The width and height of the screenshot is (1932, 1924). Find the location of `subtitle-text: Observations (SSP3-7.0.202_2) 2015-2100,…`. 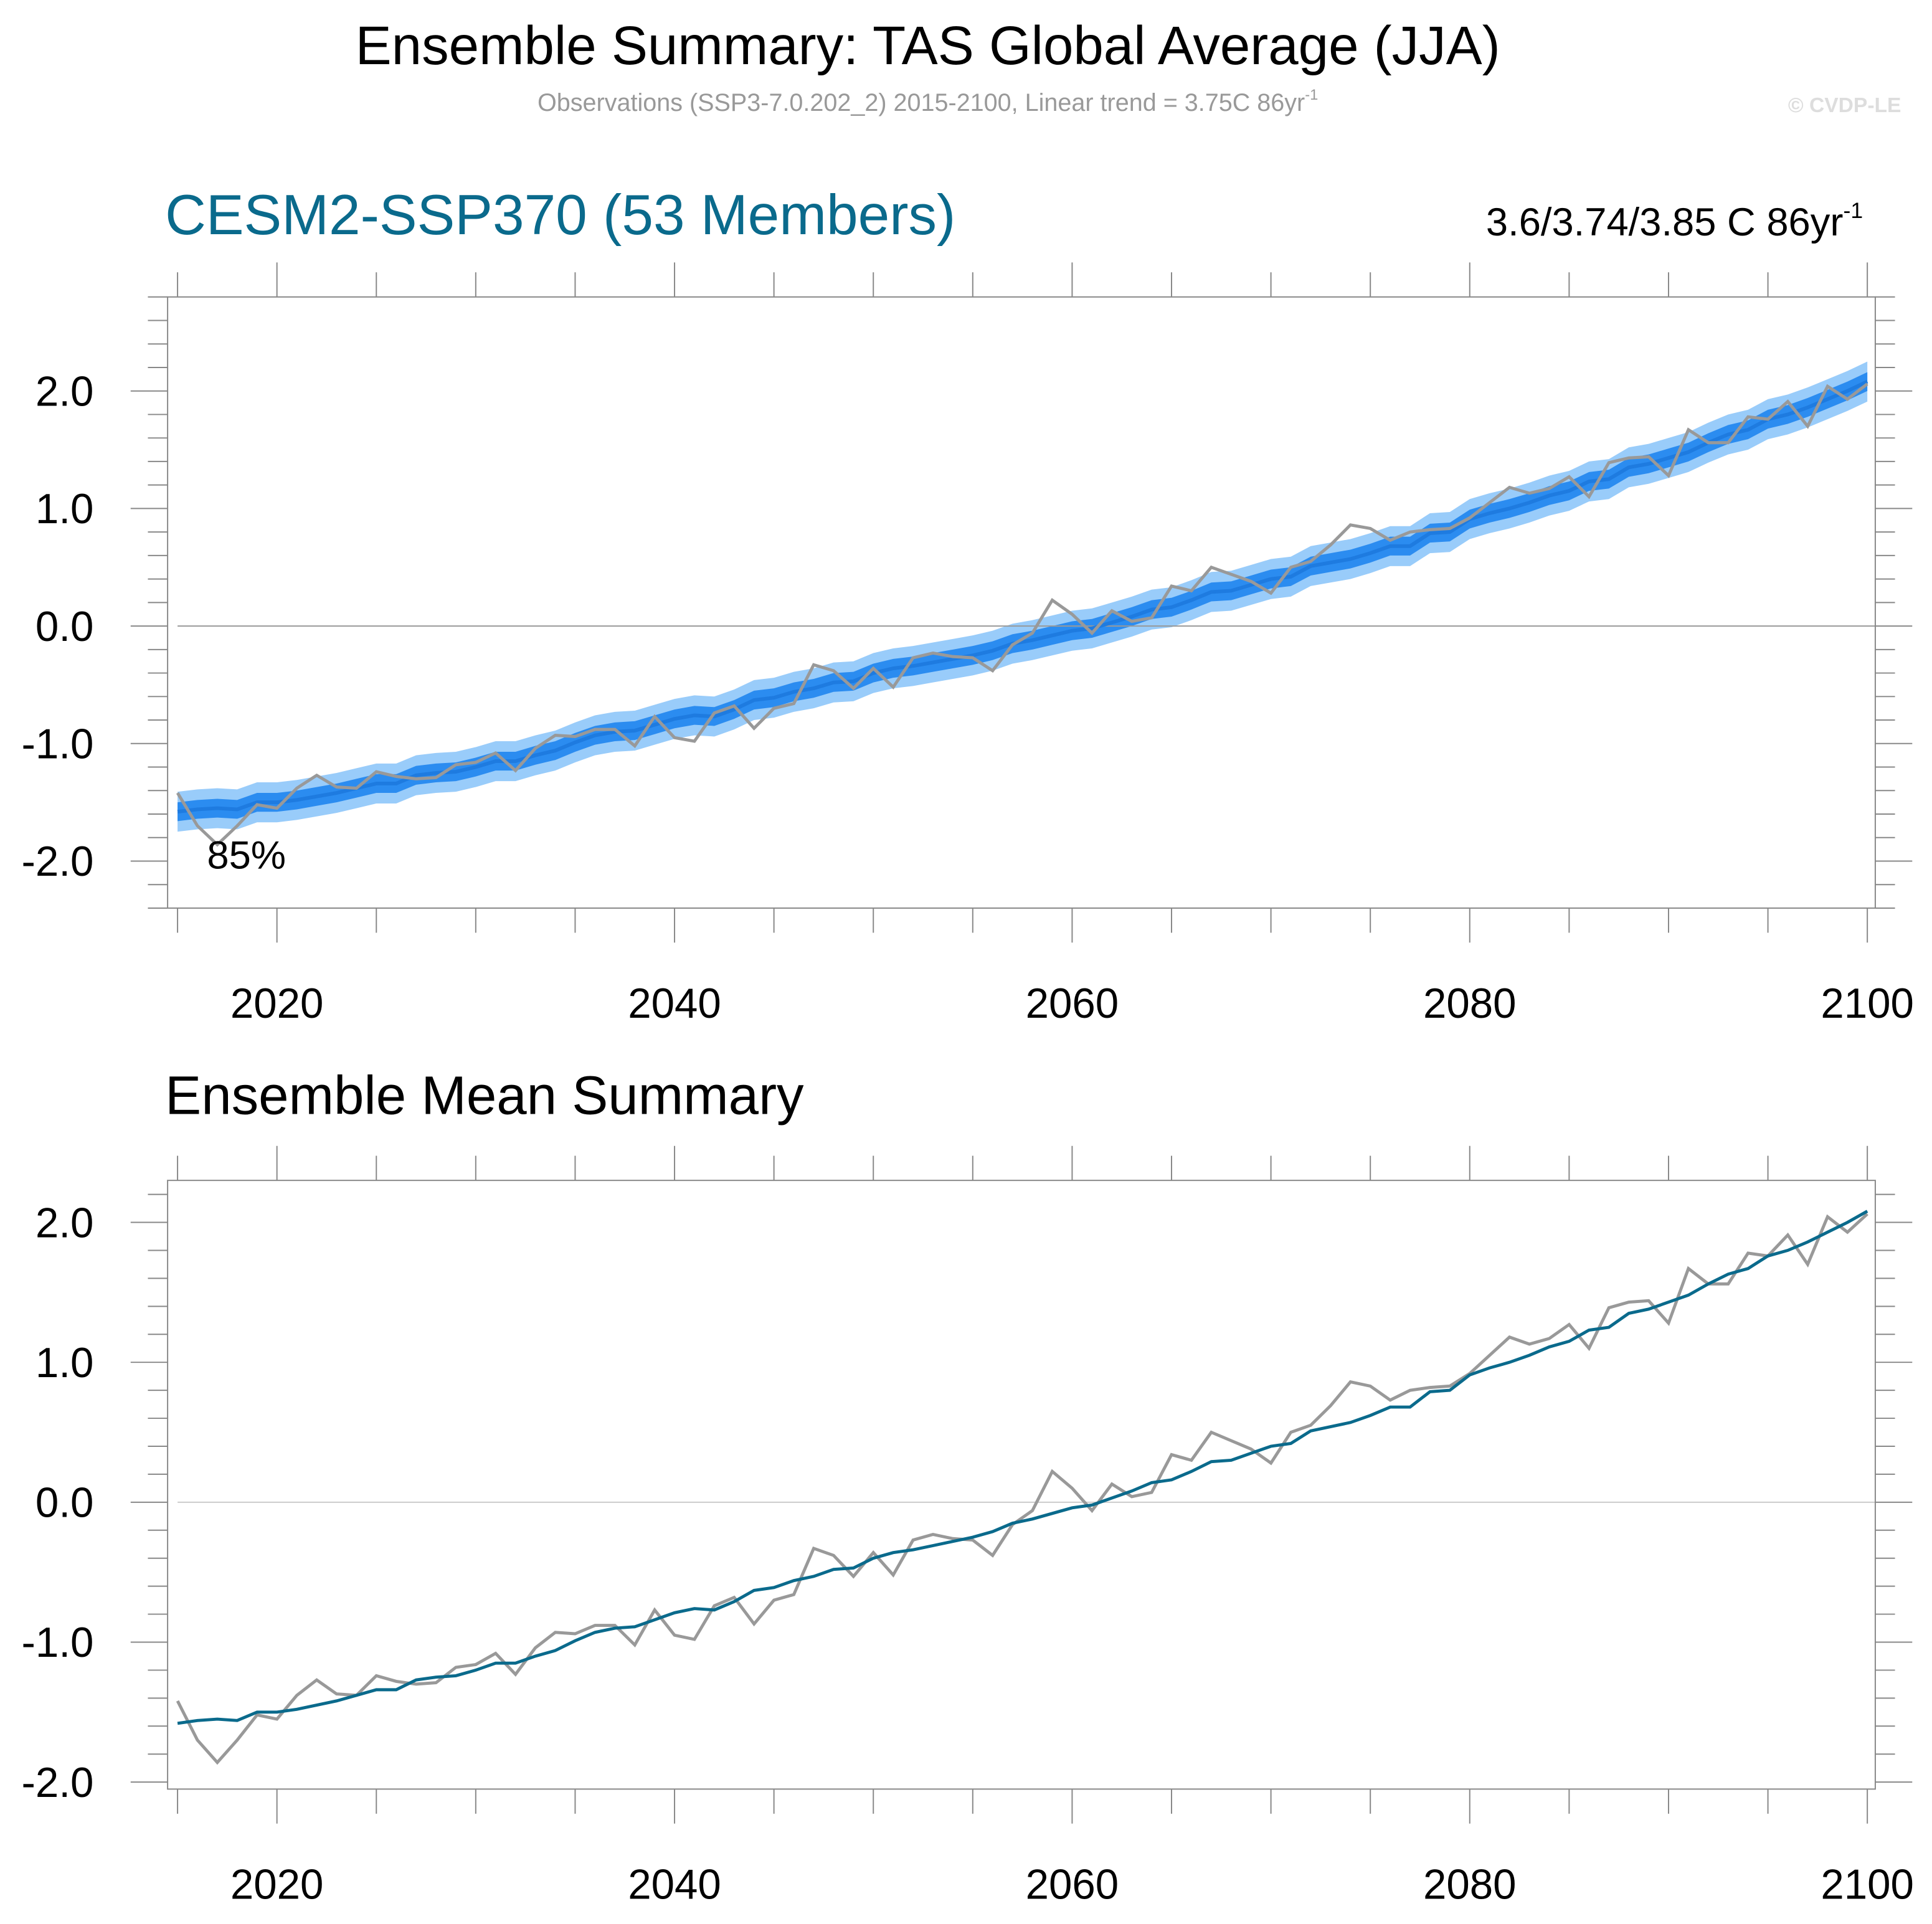

subtitle-text: Observations (SSP3-7.0.202_2) 2015-2100,… is located at coordinates (921, 102).